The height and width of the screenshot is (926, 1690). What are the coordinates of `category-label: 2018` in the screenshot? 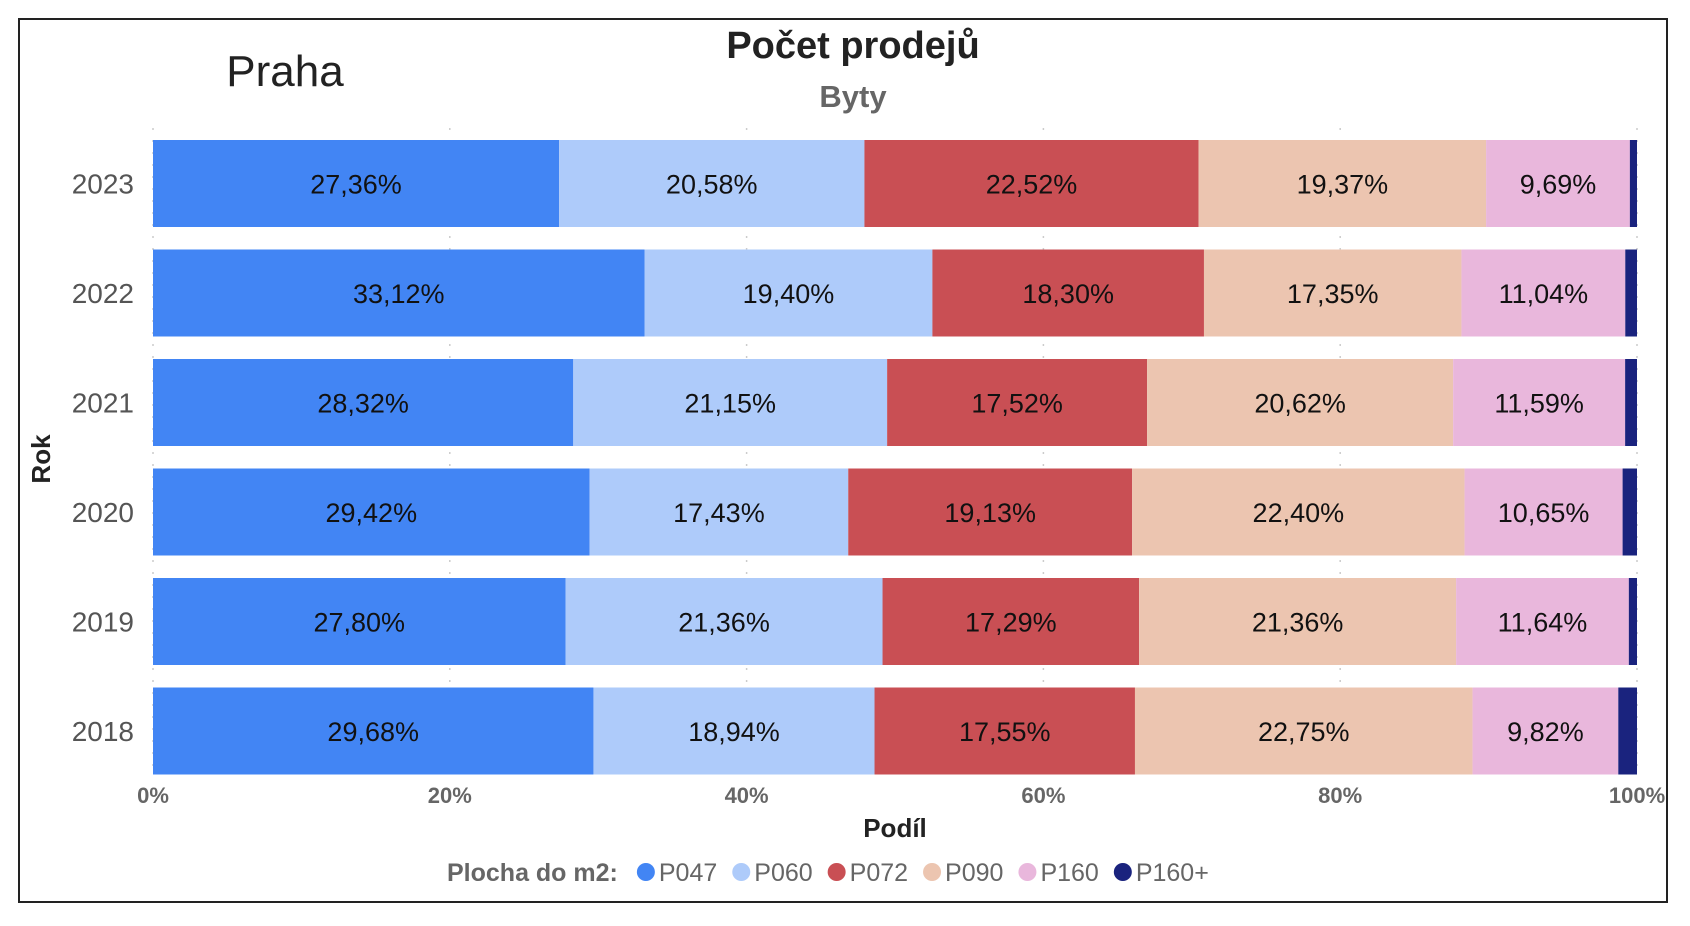 It's located at (103, 731).